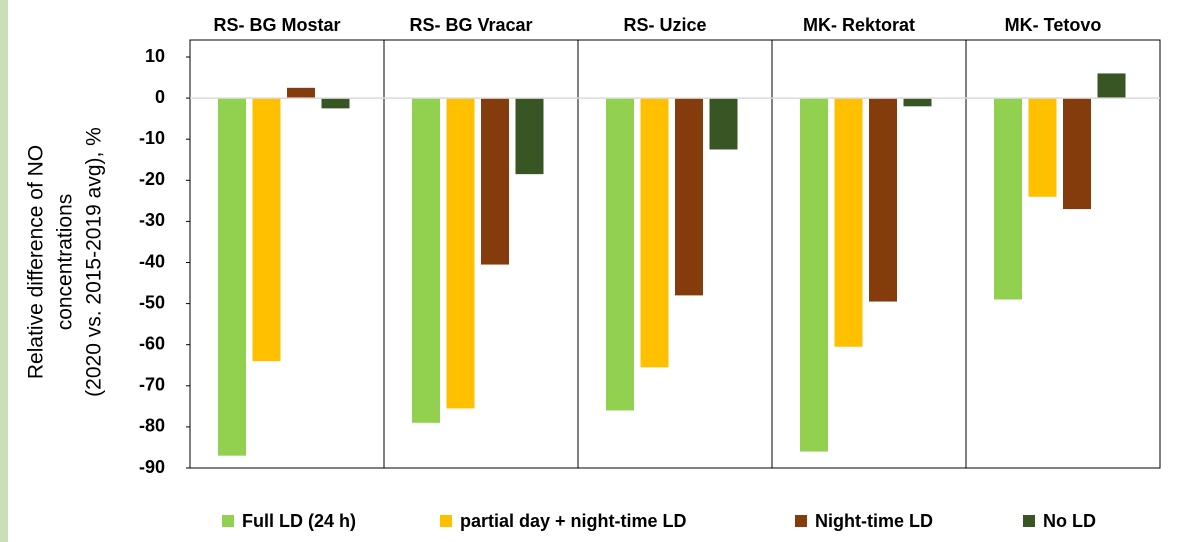 The height and width of the screenshot is (542, 1177). Describe the element at coordinates (4, 271) in the screenshot. I see `left-border` at that location.